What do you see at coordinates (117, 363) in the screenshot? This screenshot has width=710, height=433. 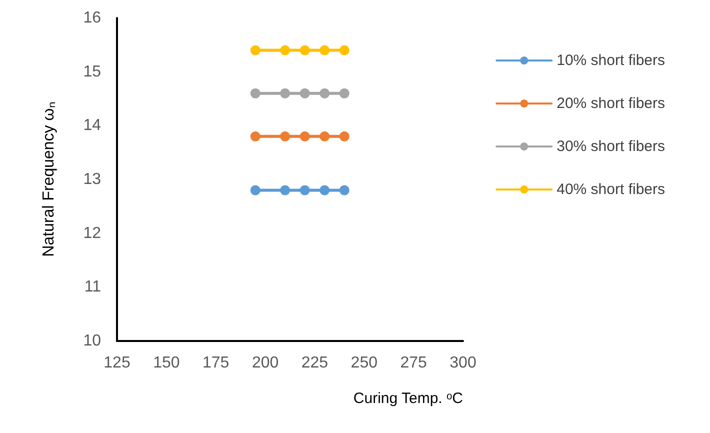 I see `x-tick-label: 125` at bounding box center [117, 363].